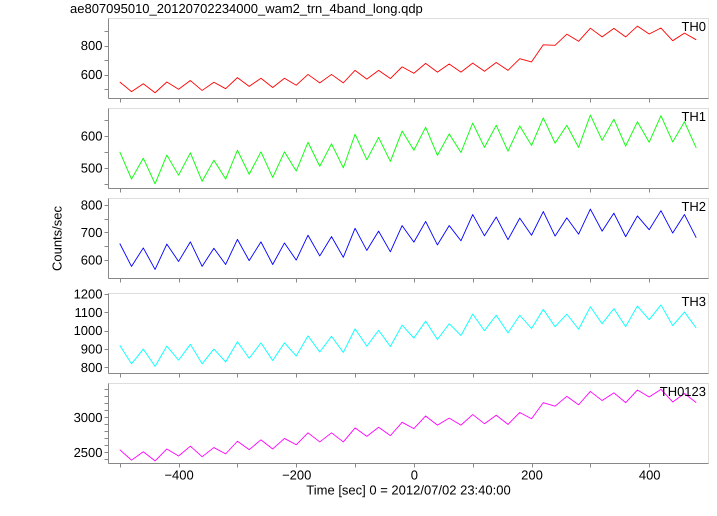  I want to click on x-tick-label: −400, so click(179, 475).